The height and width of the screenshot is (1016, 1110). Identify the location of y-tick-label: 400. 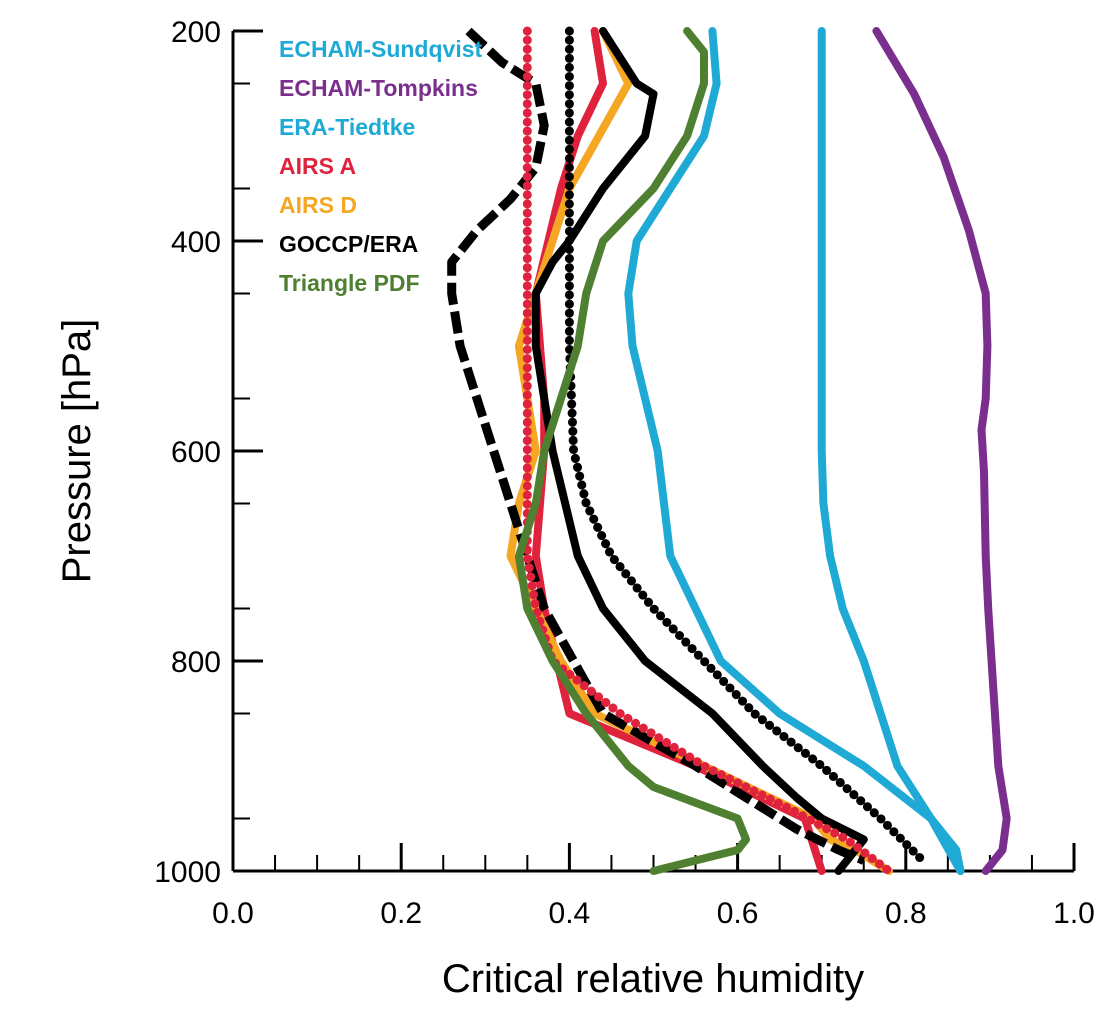
(196, 242).